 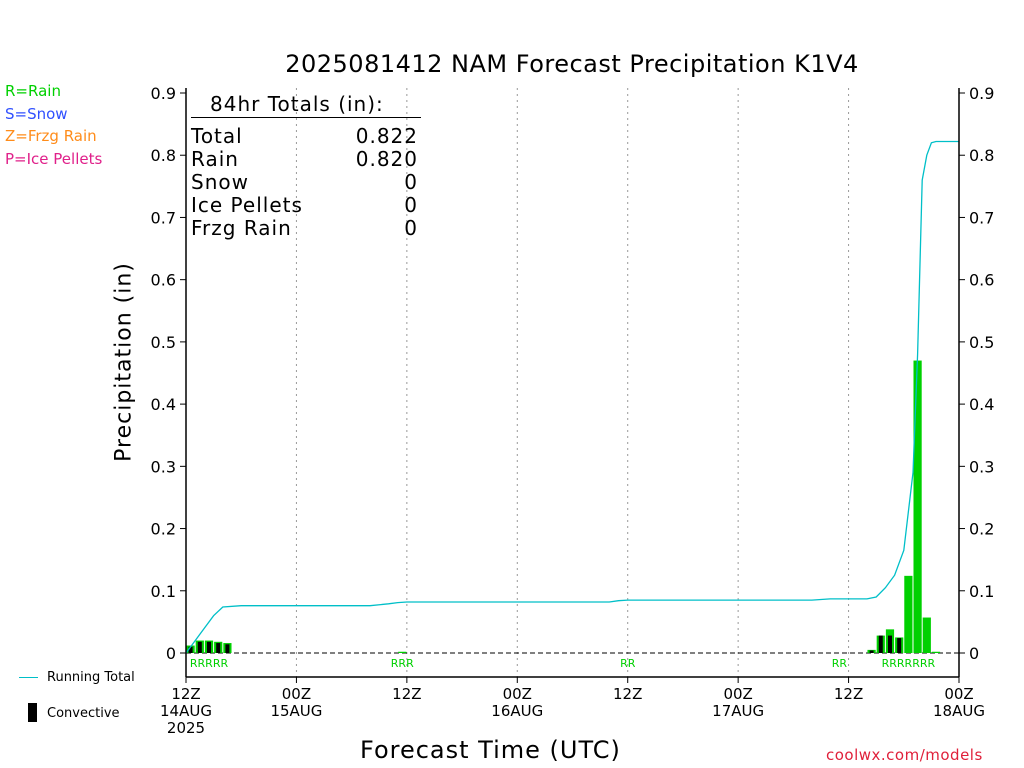 I want to click on y-tick-label-right: 0.6, so click(x=981, y=280).